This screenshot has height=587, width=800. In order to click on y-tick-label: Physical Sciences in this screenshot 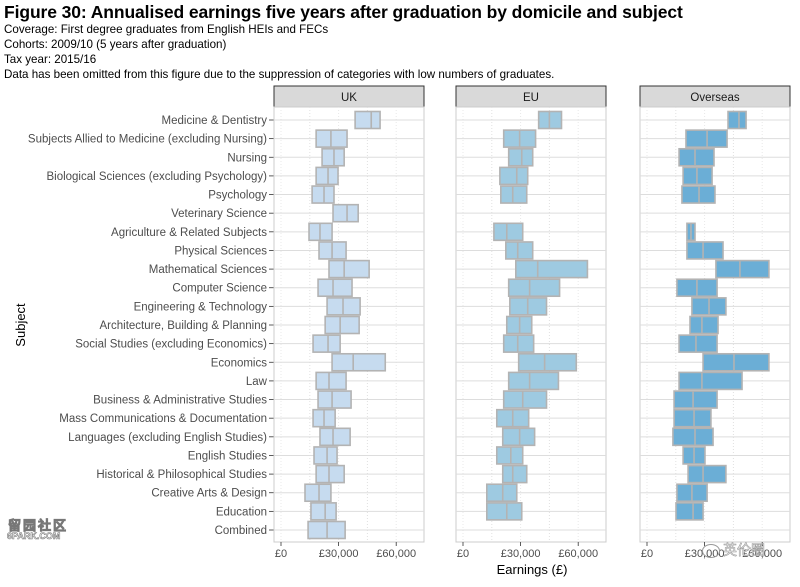, I will do `click(220, 251)`.